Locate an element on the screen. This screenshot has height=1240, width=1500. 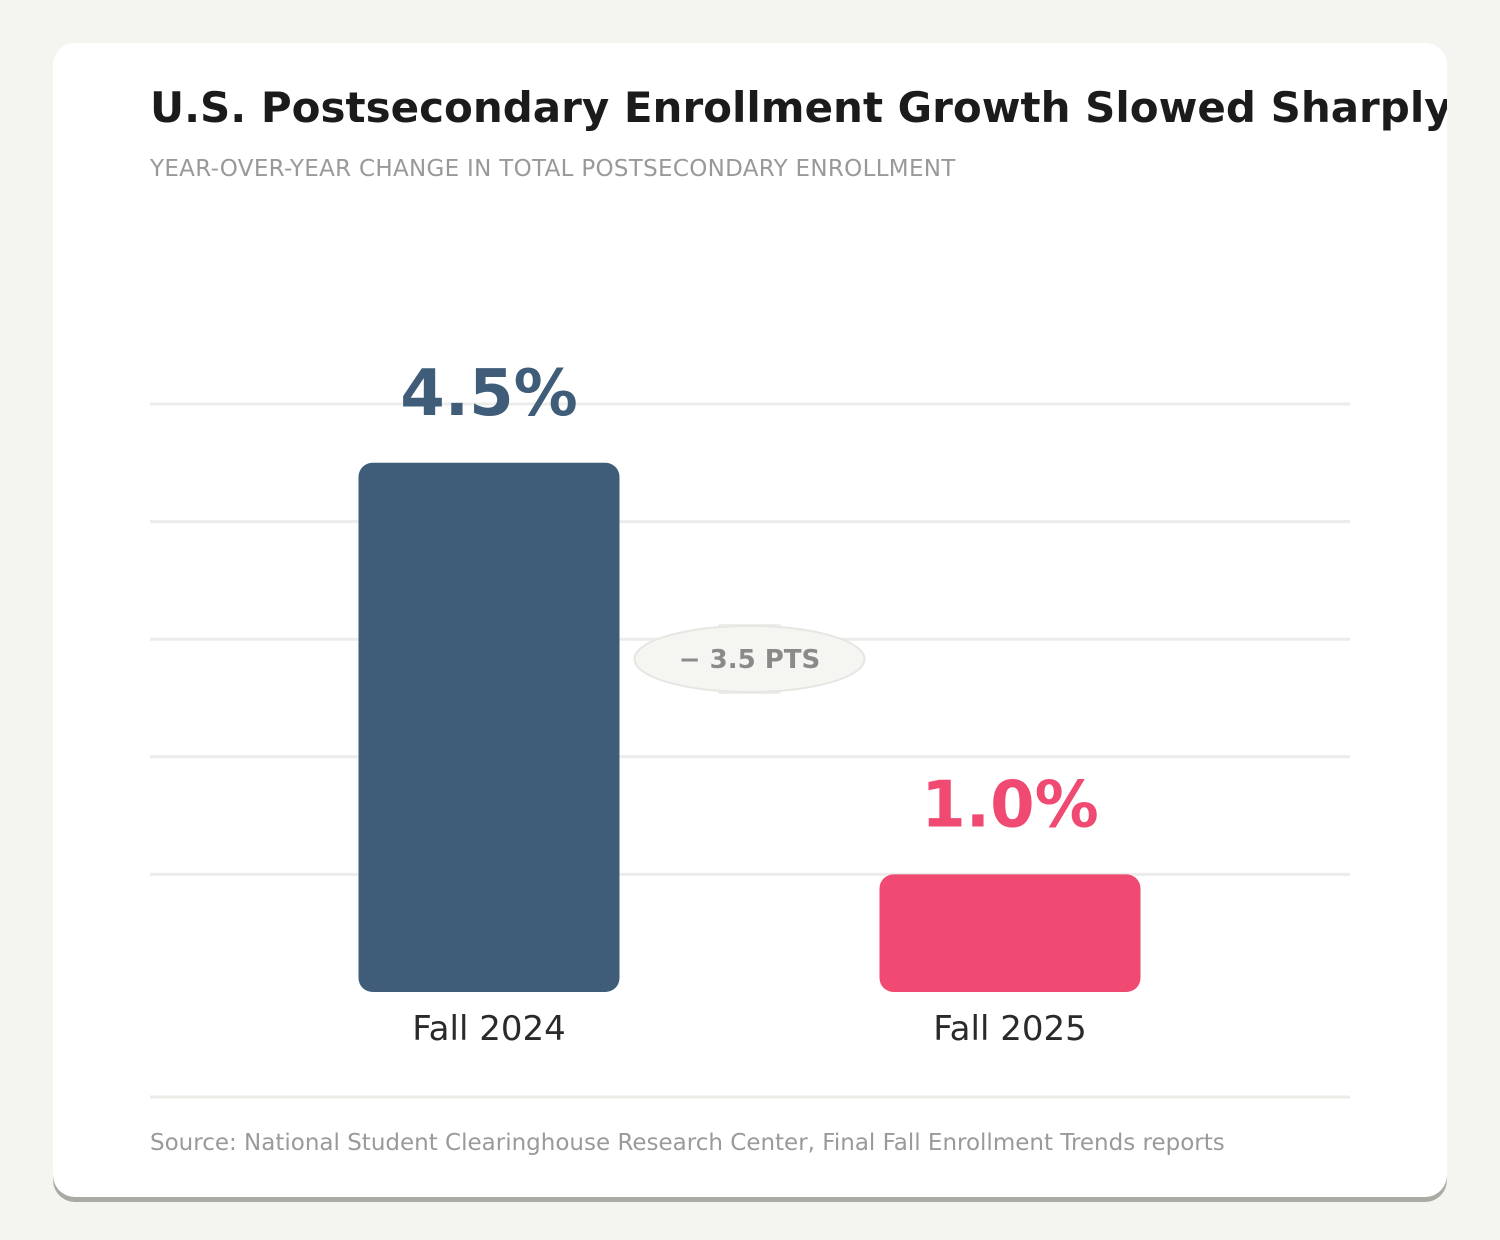
category-label: Fall 2025 is located at coordinates (1010, 1029).